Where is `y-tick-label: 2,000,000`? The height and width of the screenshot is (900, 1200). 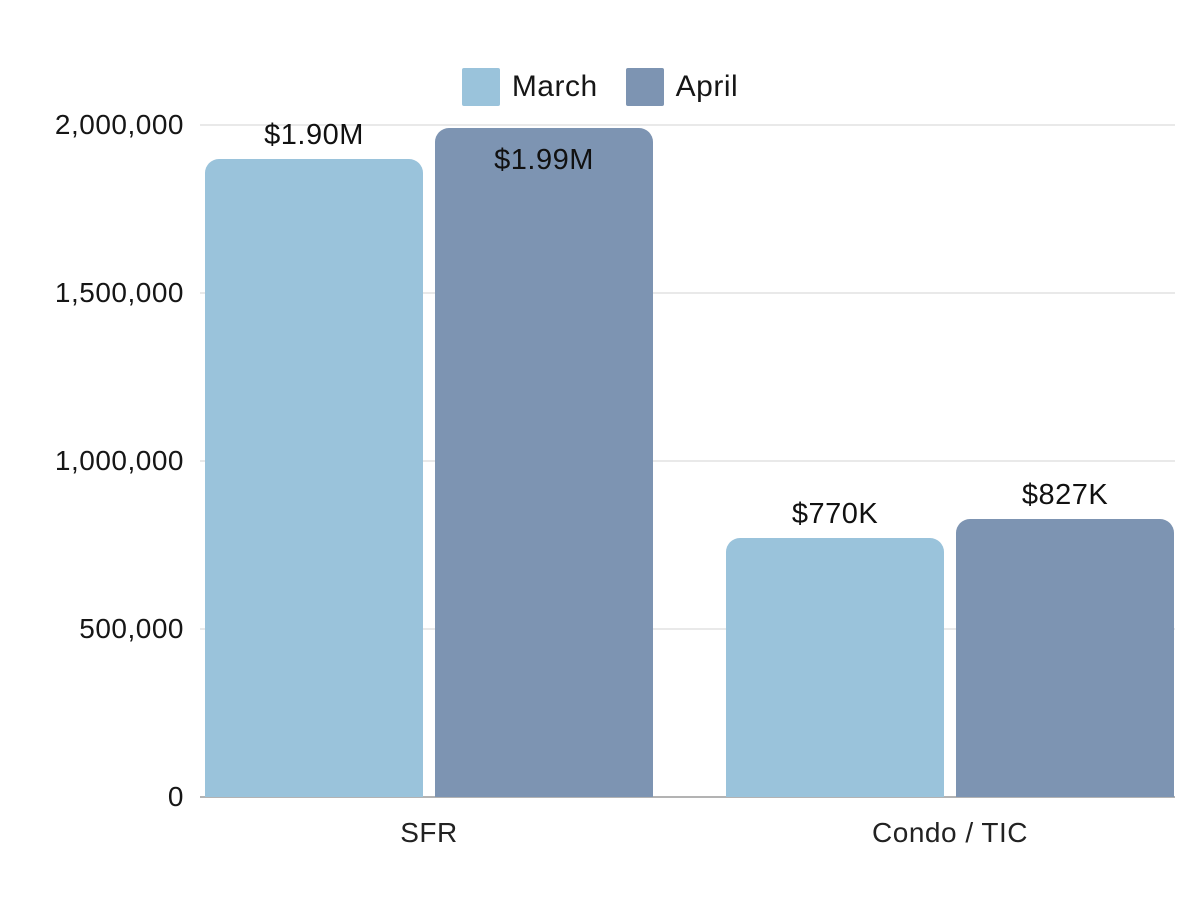
y-tick-label: 2,000,000 is located at coordinates (119, 124).